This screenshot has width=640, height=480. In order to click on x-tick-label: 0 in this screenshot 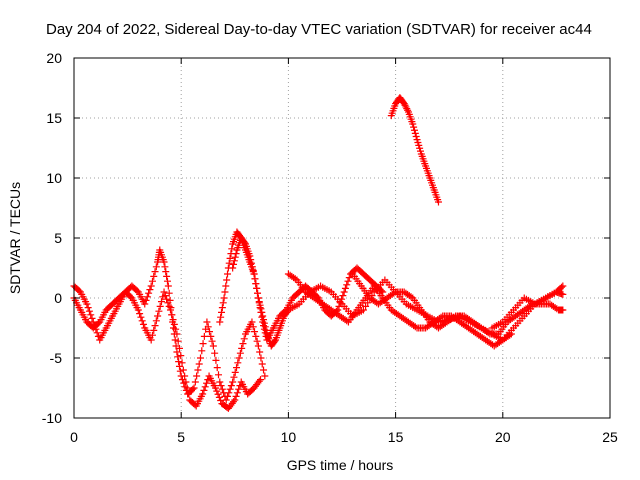, I will do `click(74, 437)`.